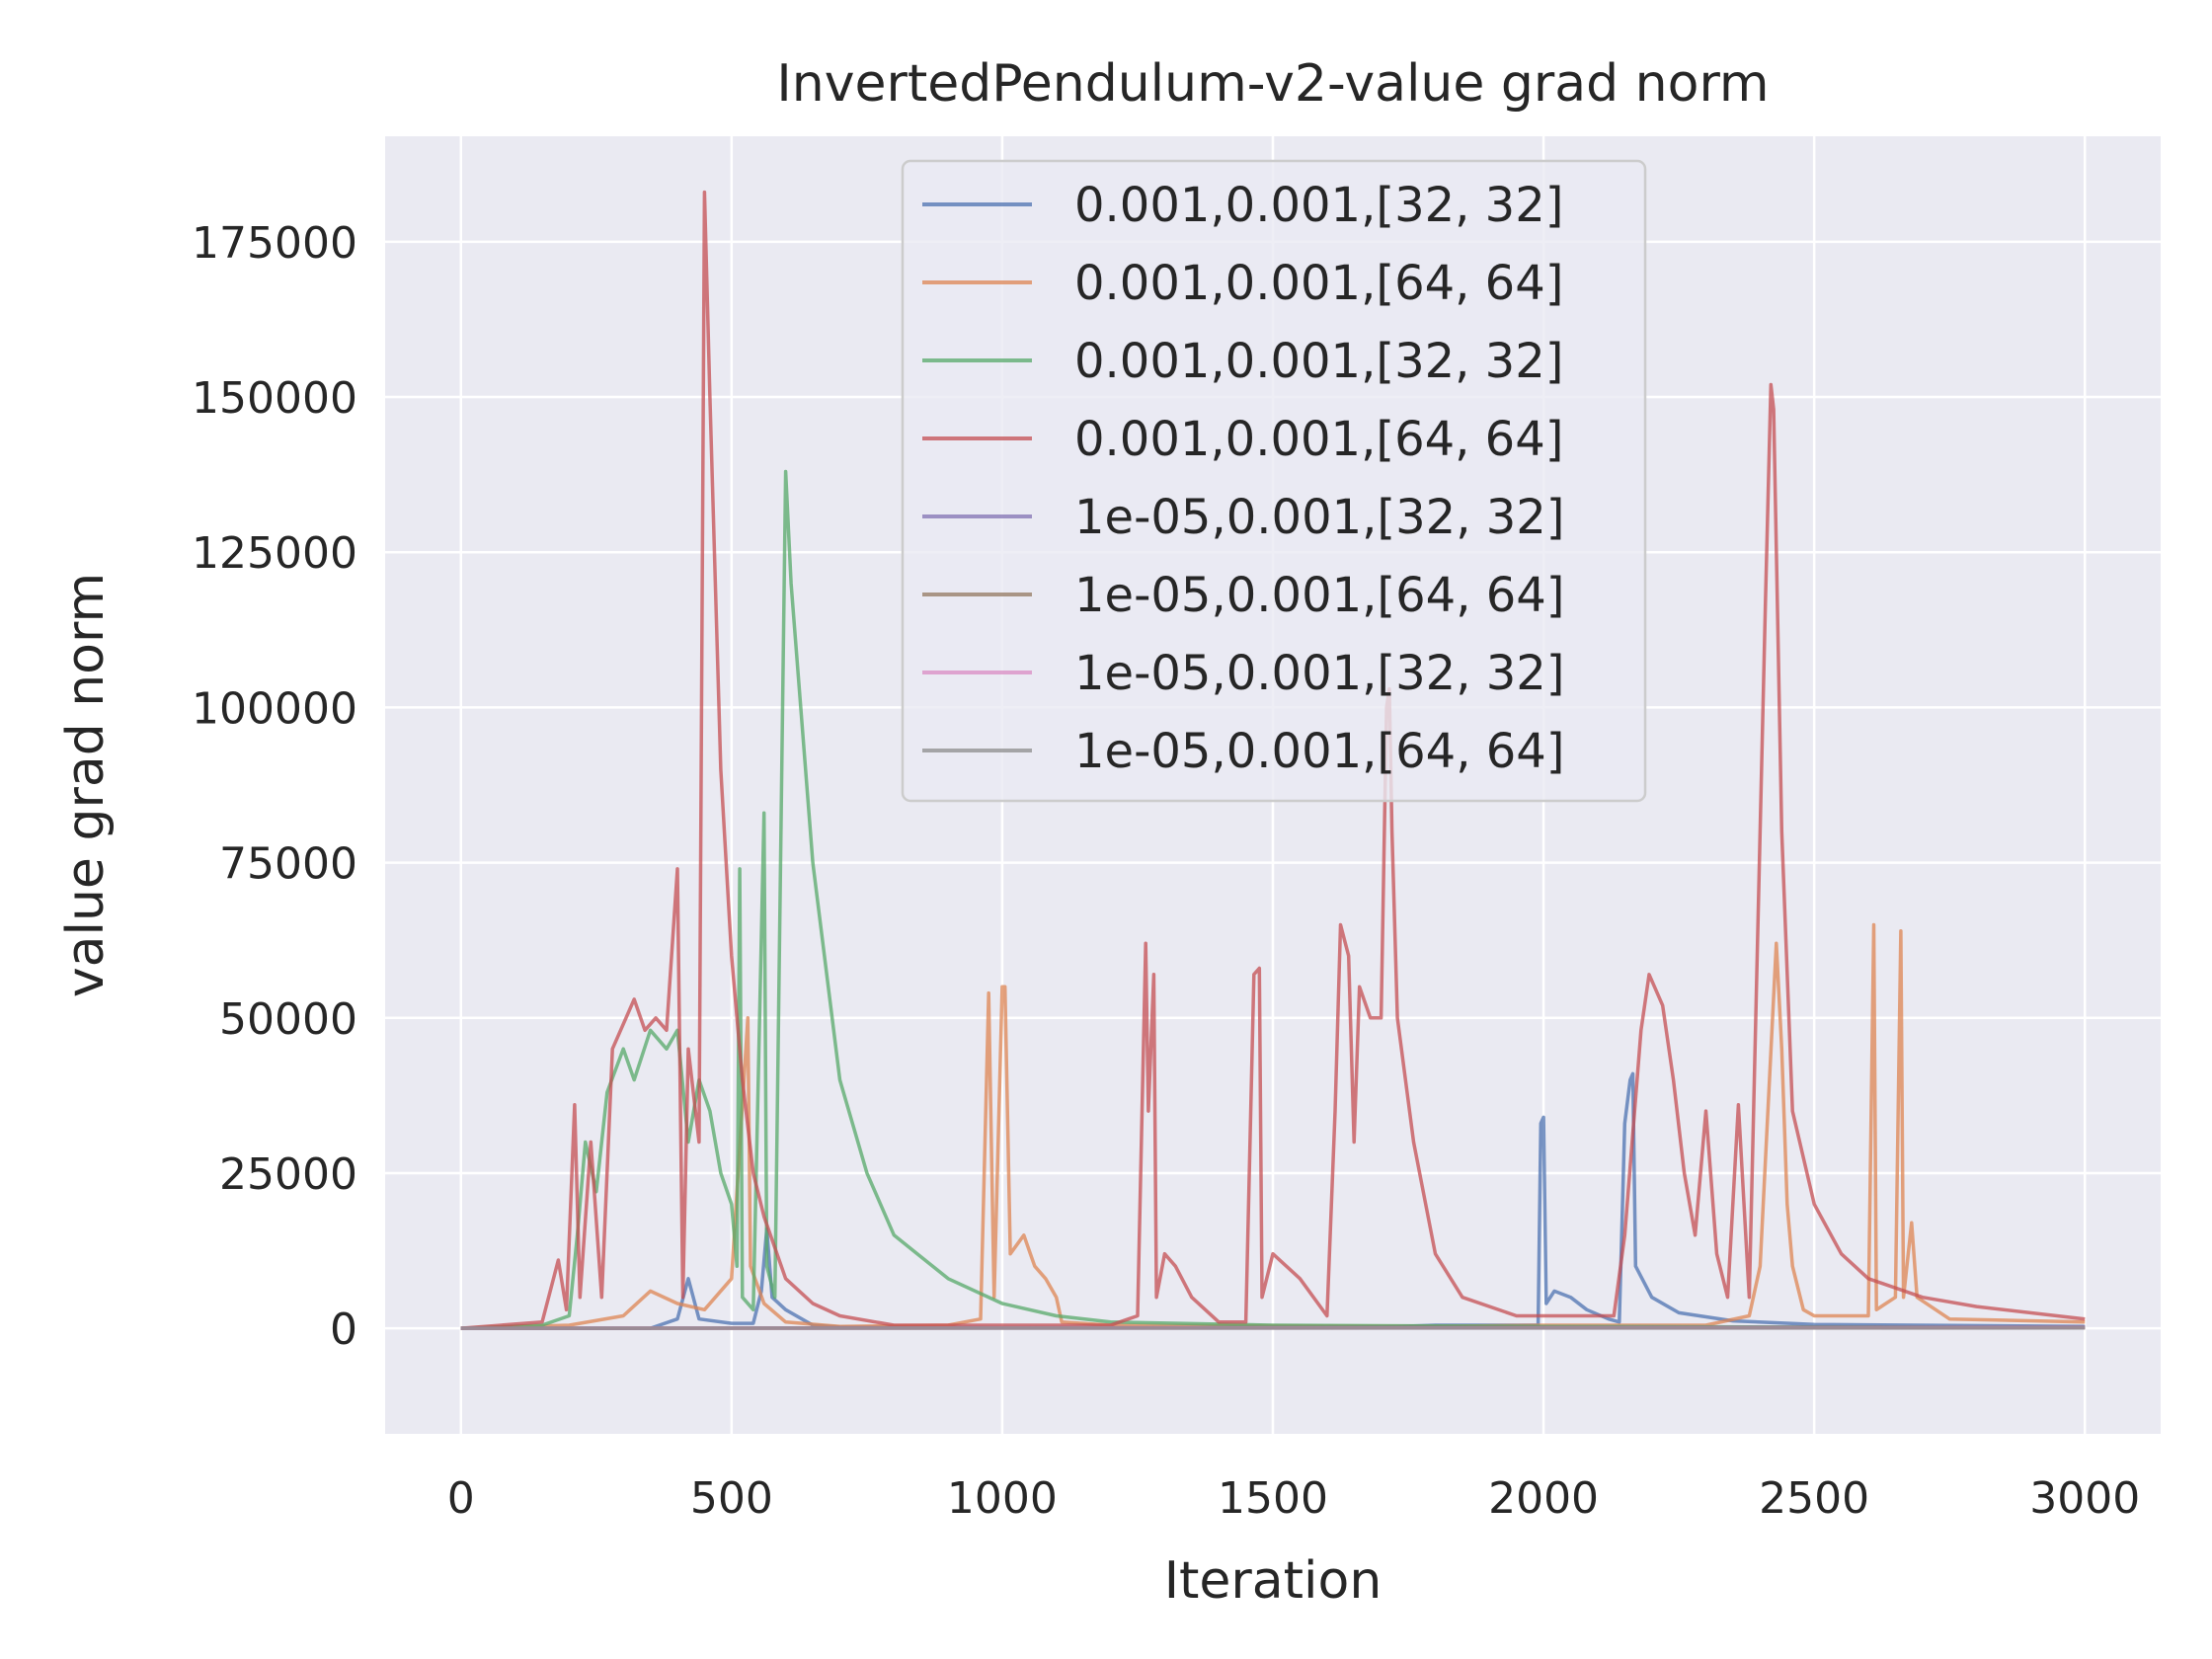  I want to click on legend-label-4: 0.001,0.001,[64, 64], so click(1319, 440).